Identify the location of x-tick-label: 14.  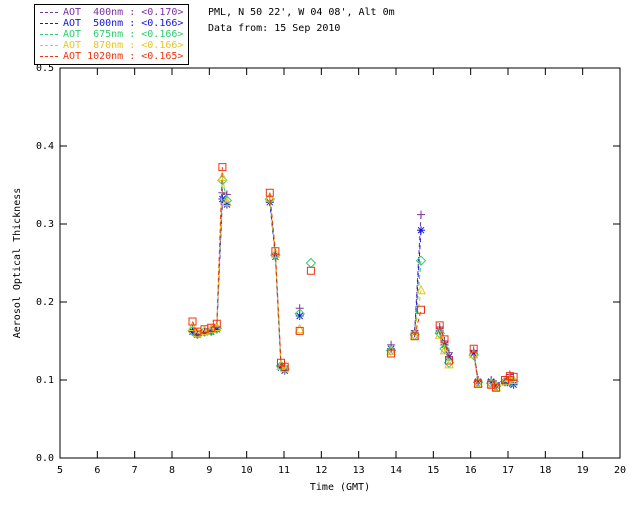
(396, 470).